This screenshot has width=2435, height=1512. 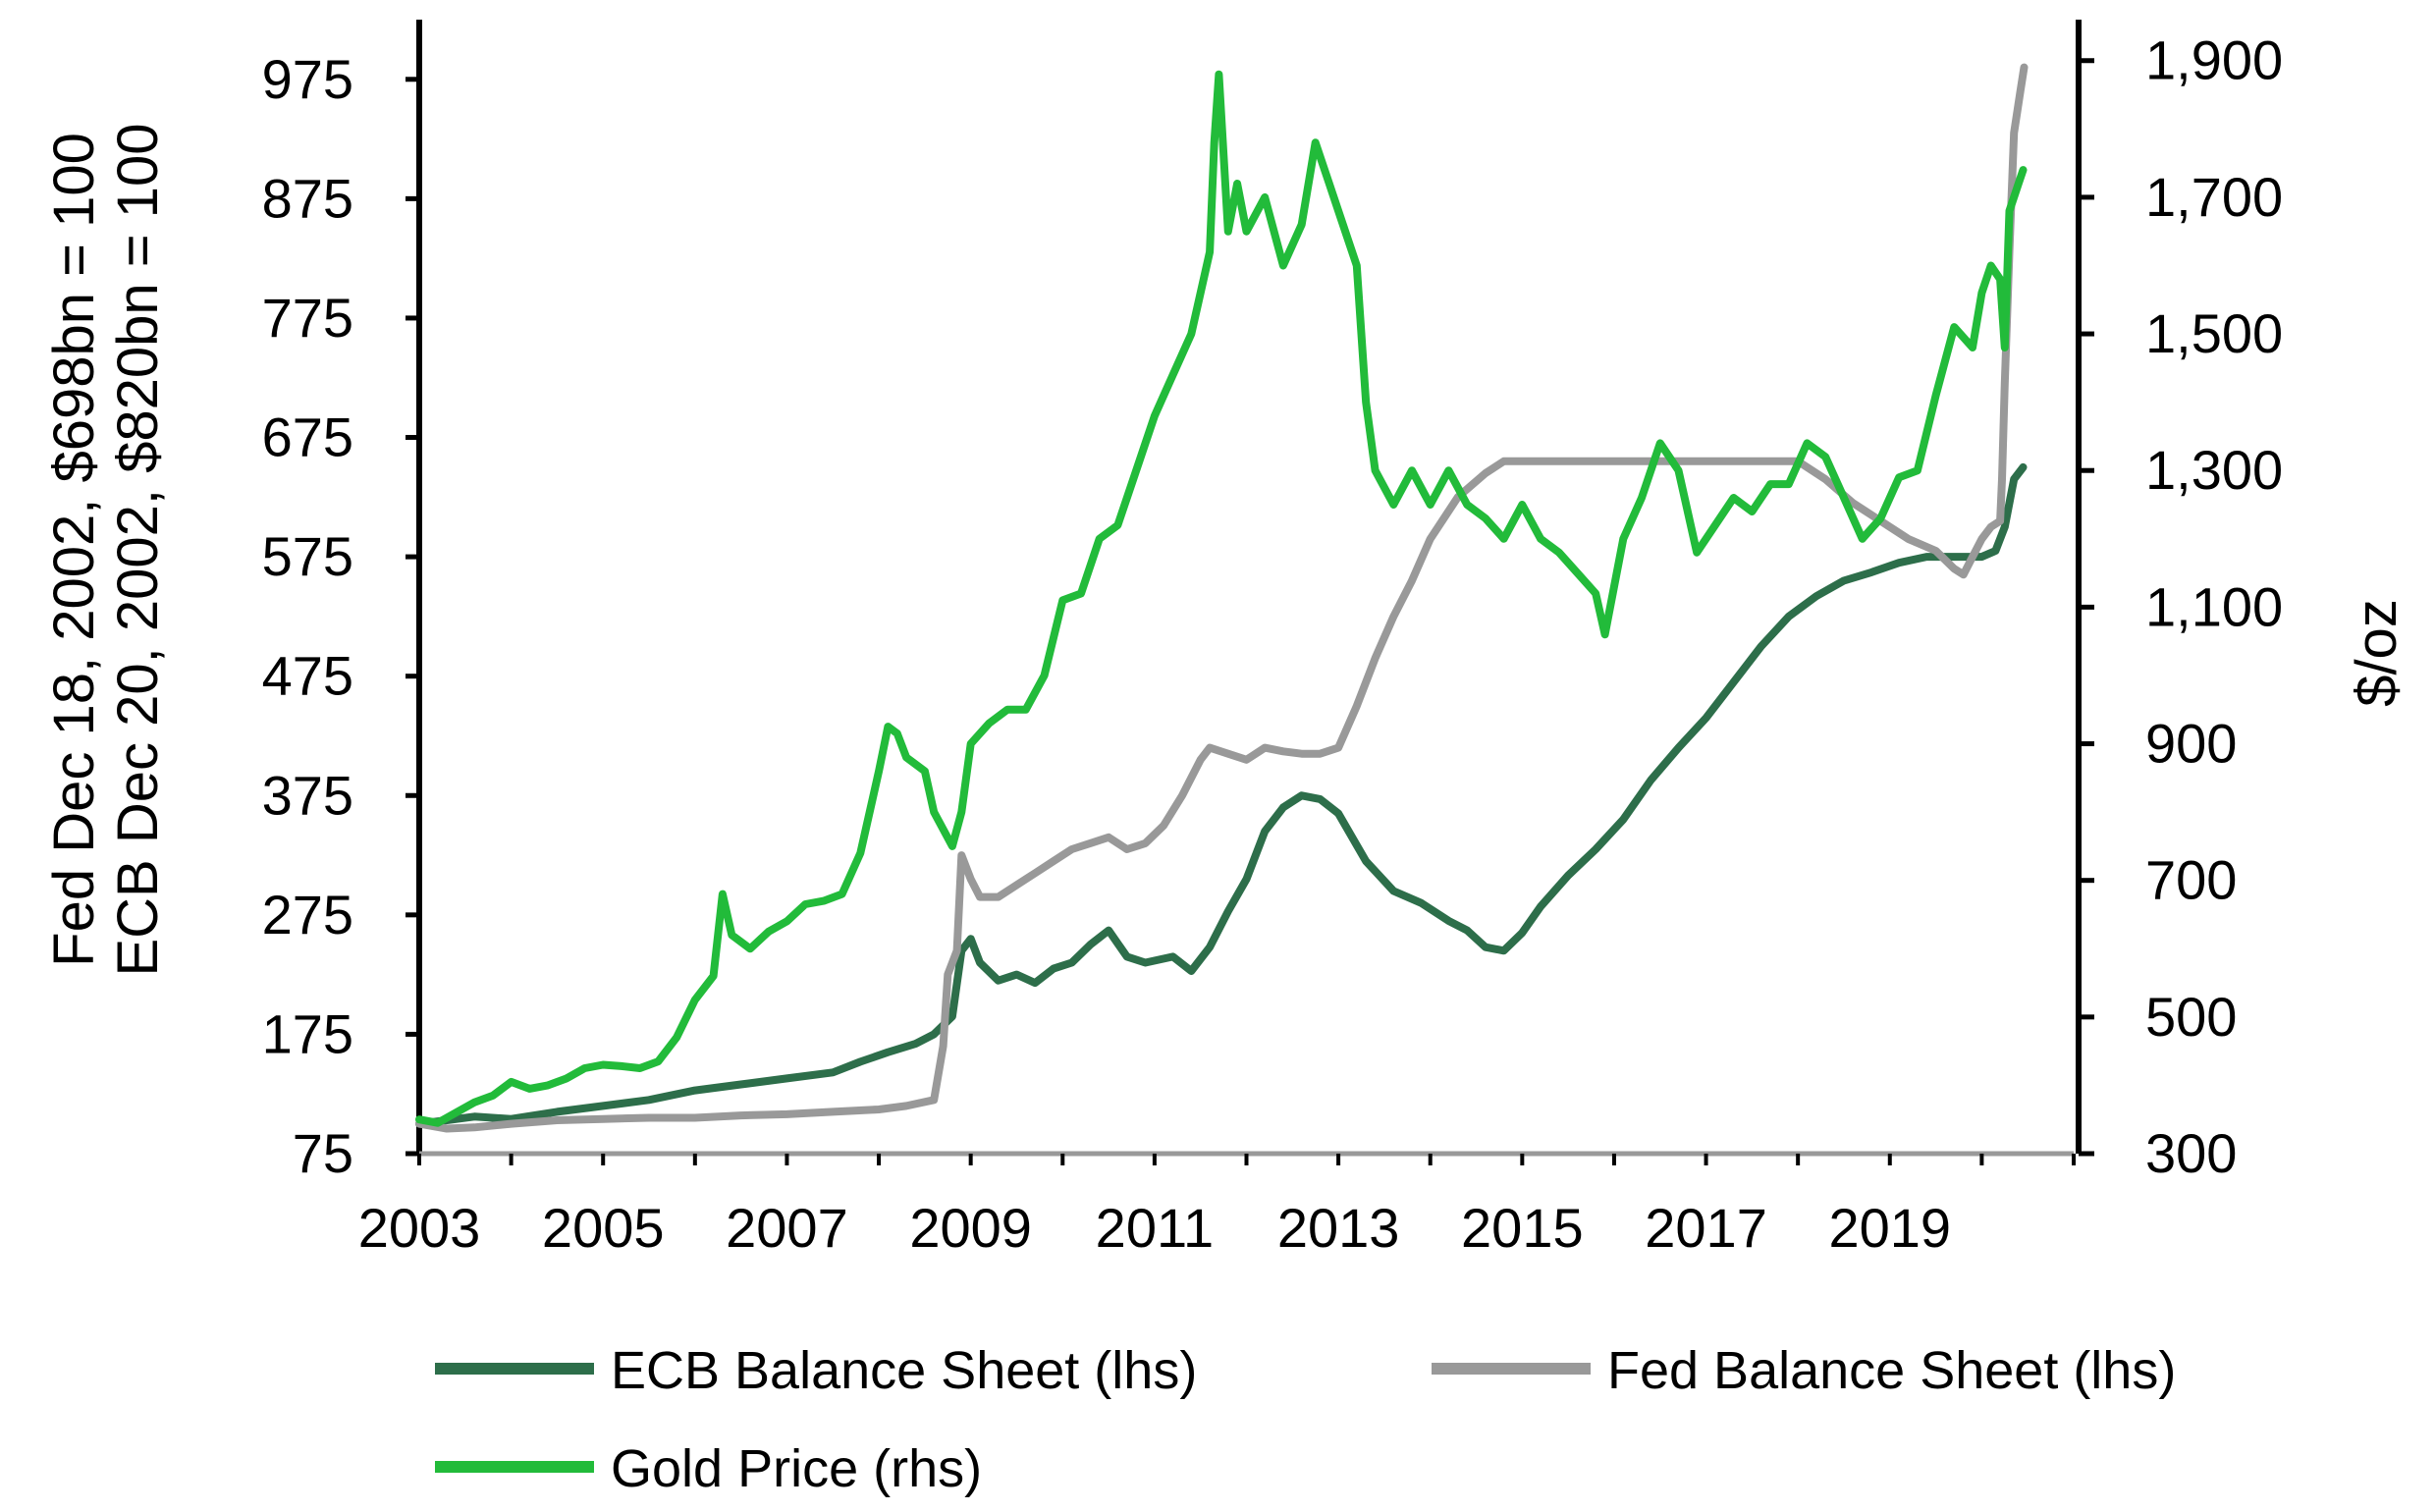 I want to click on left-axis-title-line2: ECB Dec 20, 2002, $820bn = 100, so click(x=138, y=549).